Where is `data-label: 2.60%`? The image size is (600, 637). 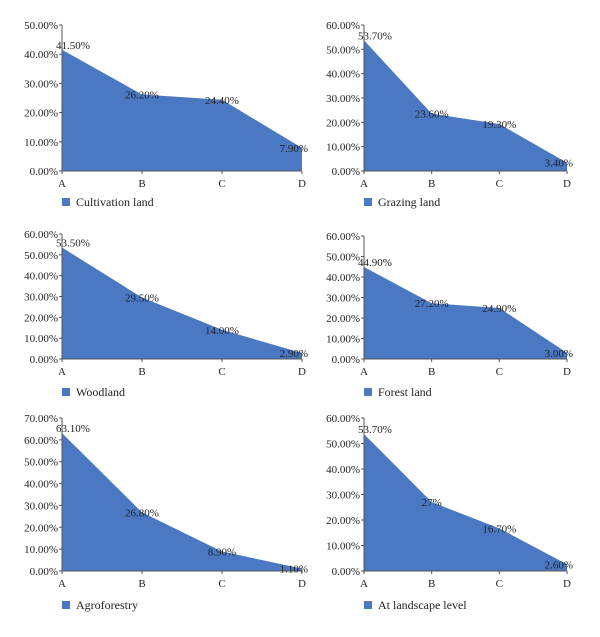 data-label: 2.60% is located at coordinates (559, 565).